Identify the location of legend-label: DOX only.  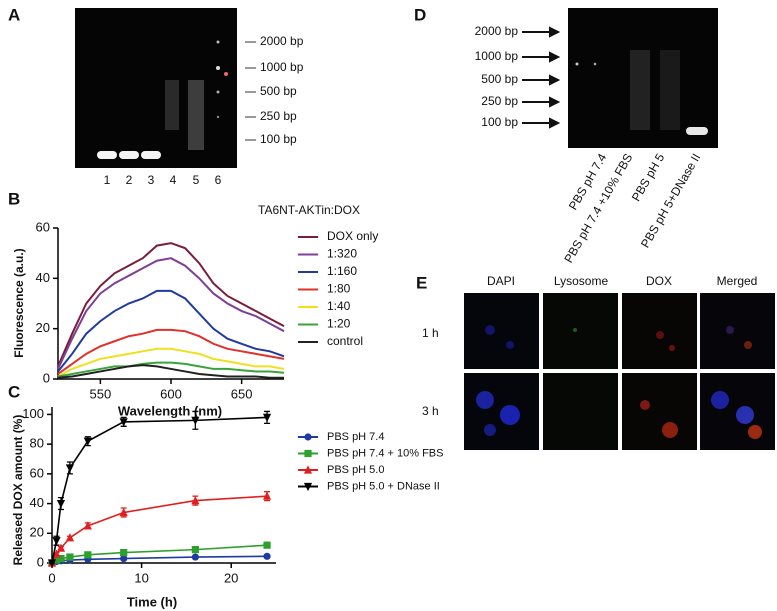
(352, 236).